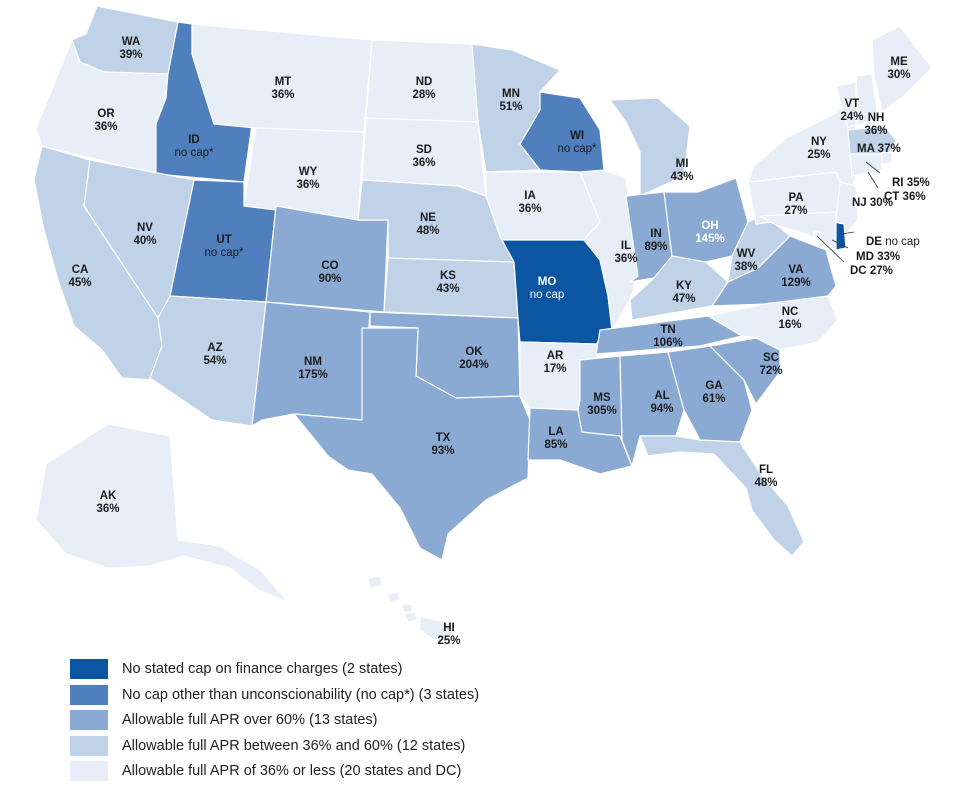  Describe the element at coordinates (795, 205) in the screenshot. I see `state-label-pa: PA 27%` at that location.